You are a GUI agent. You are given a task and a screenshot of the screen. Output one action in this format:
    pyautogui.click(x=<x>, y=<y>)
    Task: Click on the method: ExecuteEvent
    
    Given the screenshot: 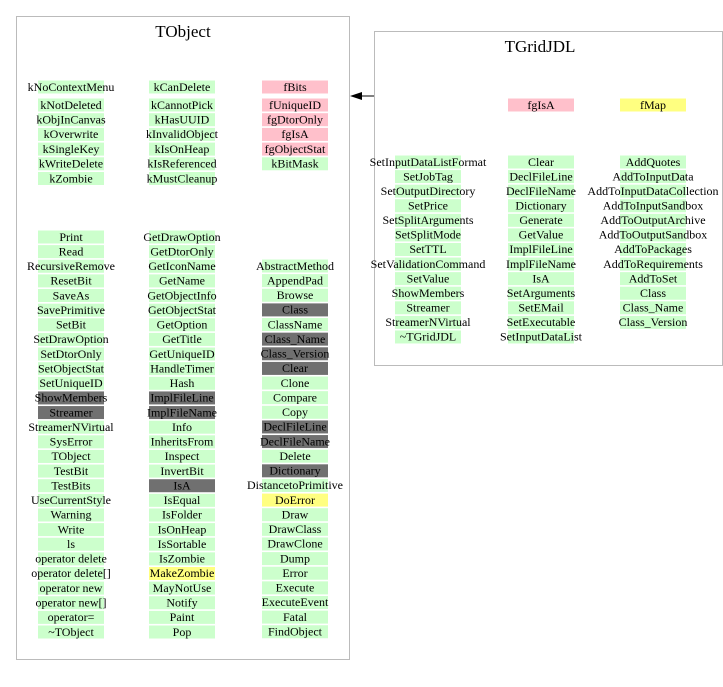 What is the action you would take?
    pyautogui.click(x=295, y=602)
    